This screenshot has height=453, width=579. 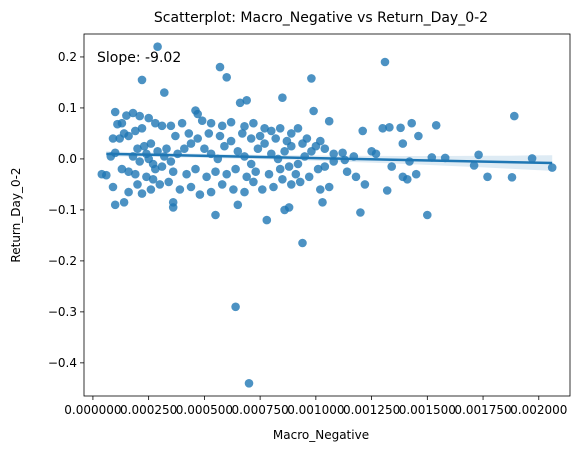 What do you see at coordinates (139, 58) in the screenshot?
I see `slope-annotation: Slope: -9.02` at bounding box center [139, 58].